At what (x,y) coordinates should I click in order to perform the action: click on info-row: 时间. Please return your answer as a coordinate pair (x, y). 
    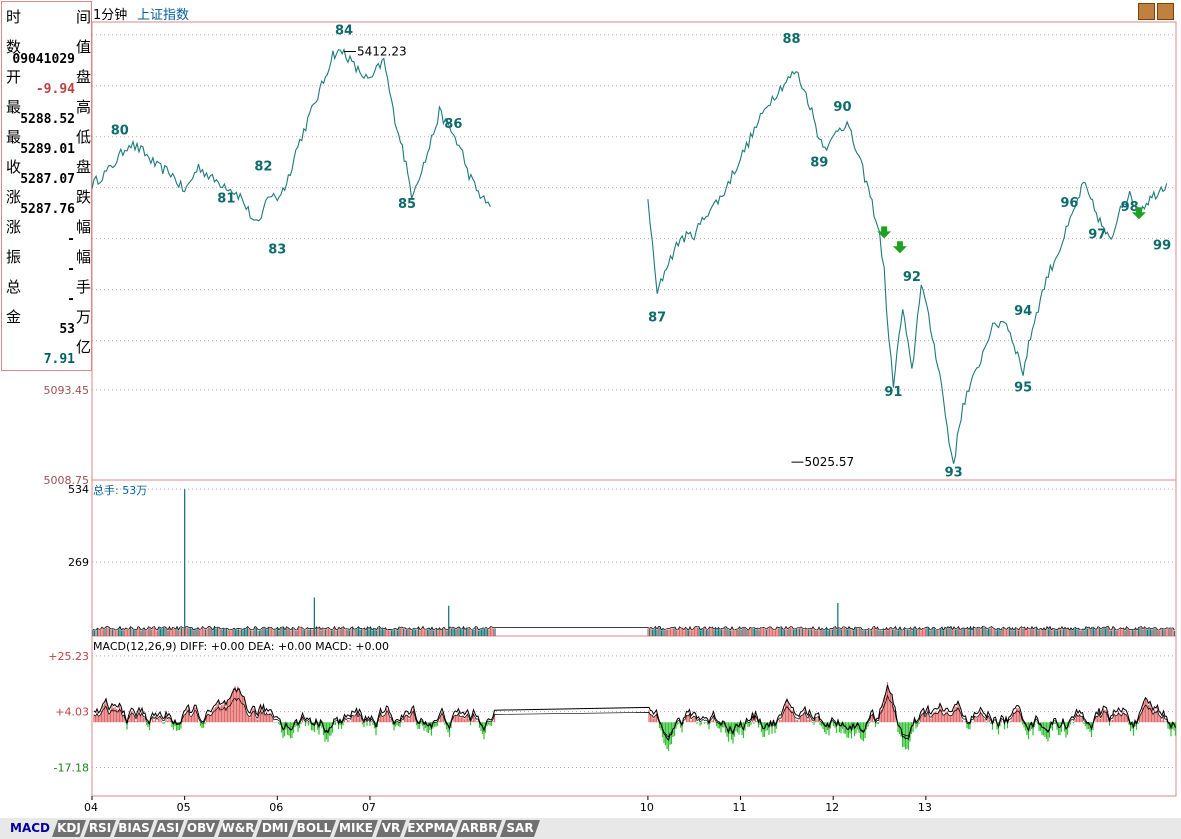
    Looking at the image, I should click on (47, 17).